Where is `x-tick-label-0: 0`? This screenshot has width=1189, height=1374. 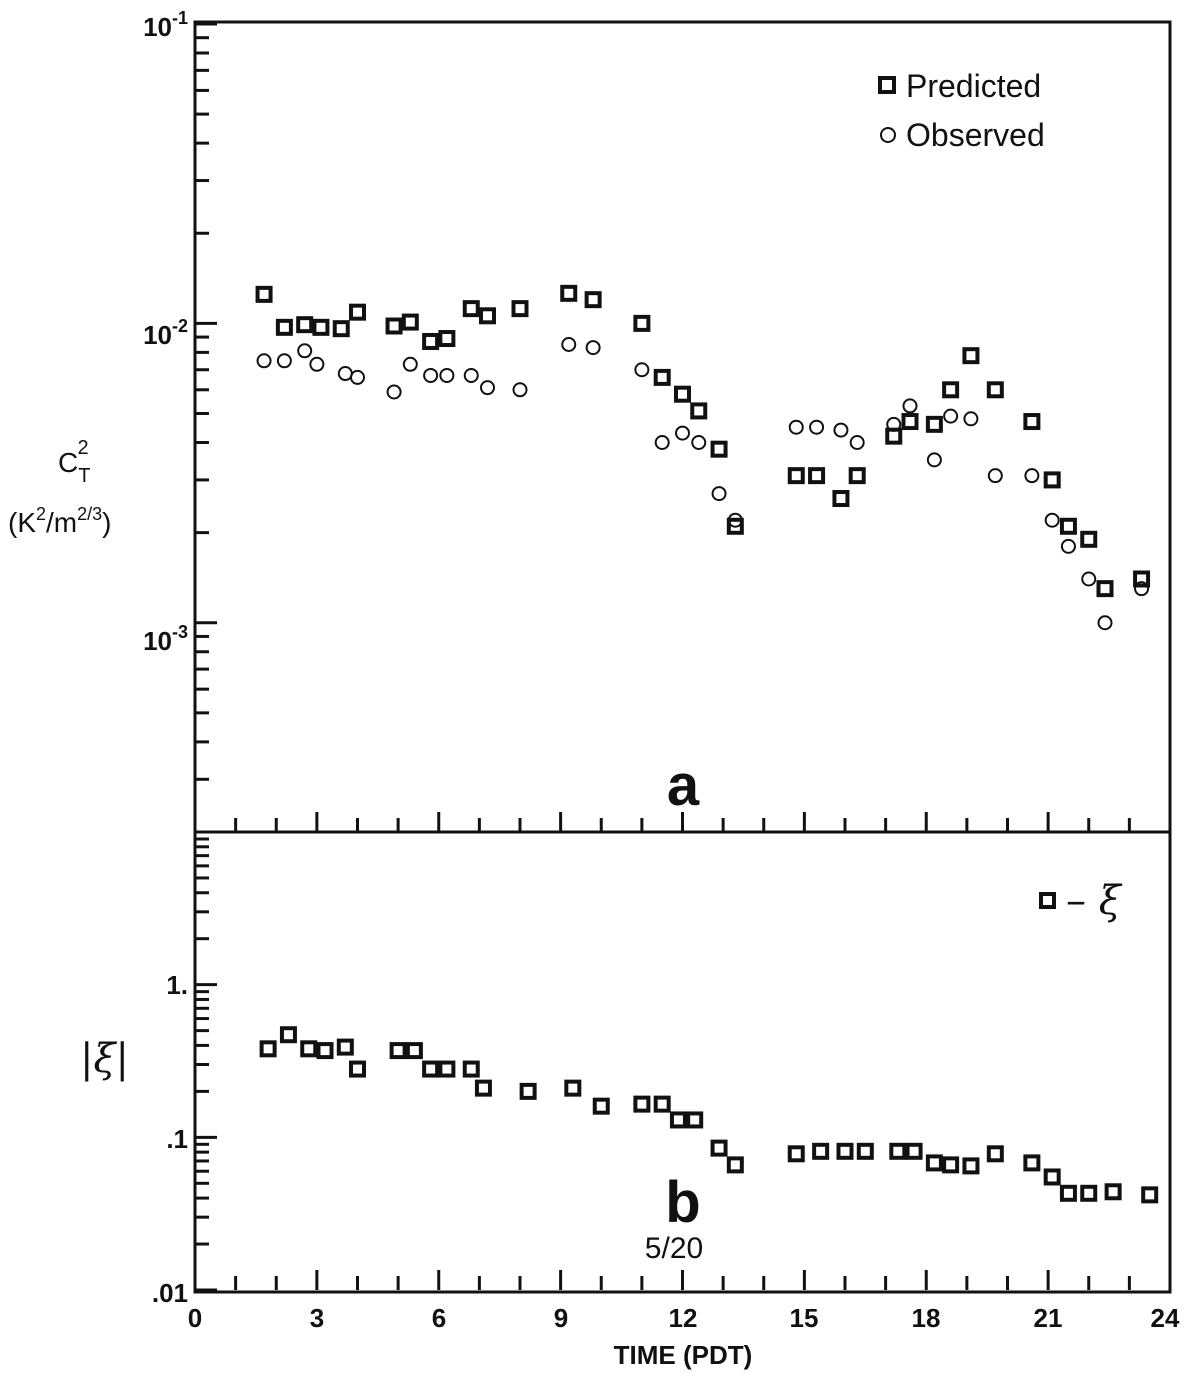
x-tick-label-0: 0 is located at coordinates (195, 1318).